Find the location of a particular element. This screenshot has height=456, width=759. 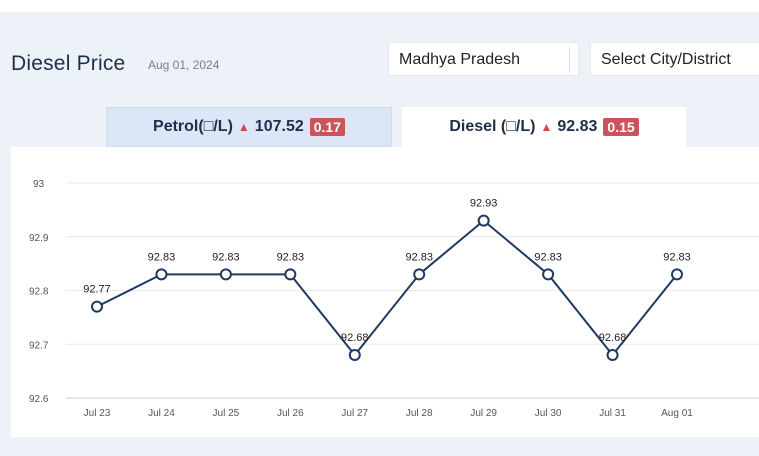

state-select-divider is located at coordinates (569, 60).